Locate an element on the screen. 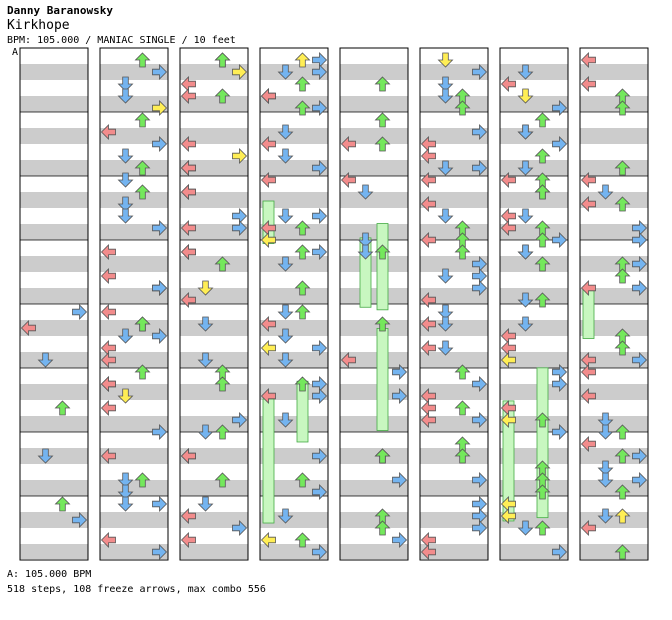 This screenshot has width=672, height=620. freeze-arrow is located at coordinates (382, 379).